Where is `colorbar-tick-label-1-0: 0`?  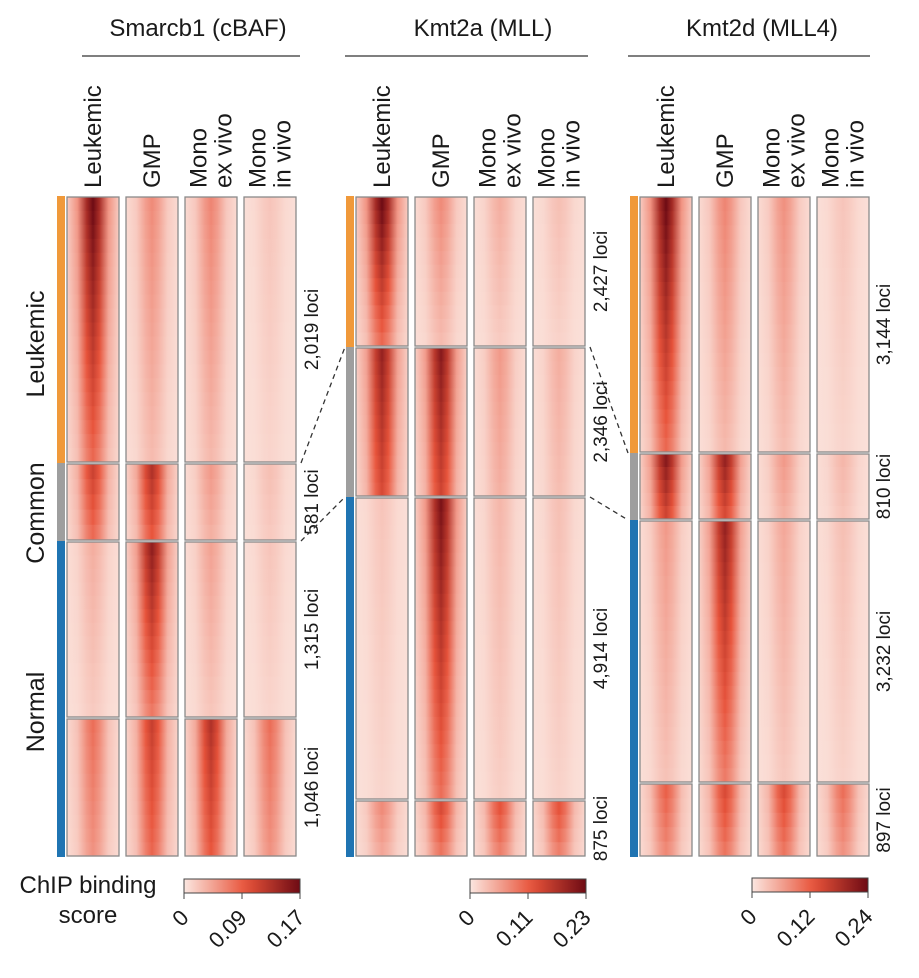
colorbar-tick-label-1-0: 0 is located at coordinates (466, 918).